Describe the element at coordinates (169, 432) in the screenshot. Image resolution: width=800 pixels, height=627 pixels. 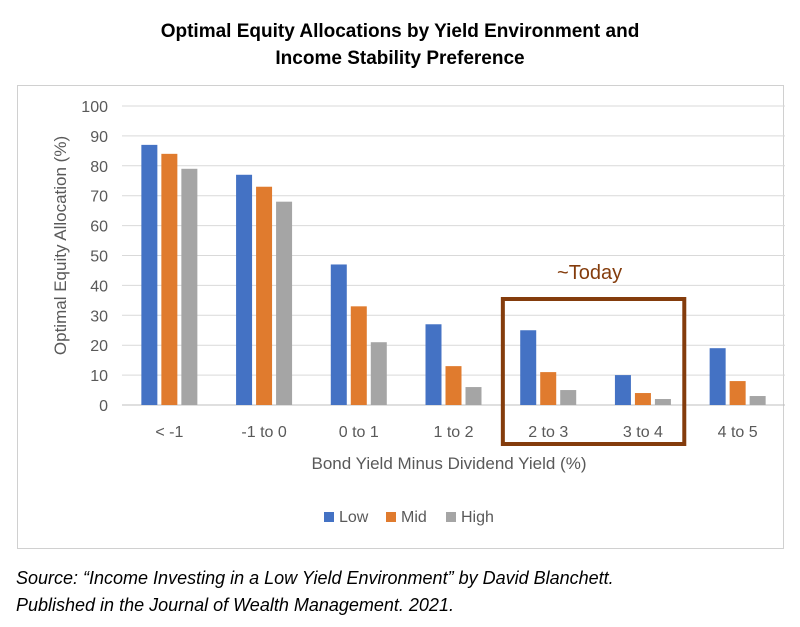
I see `x-tick-label: < -1` at that location.